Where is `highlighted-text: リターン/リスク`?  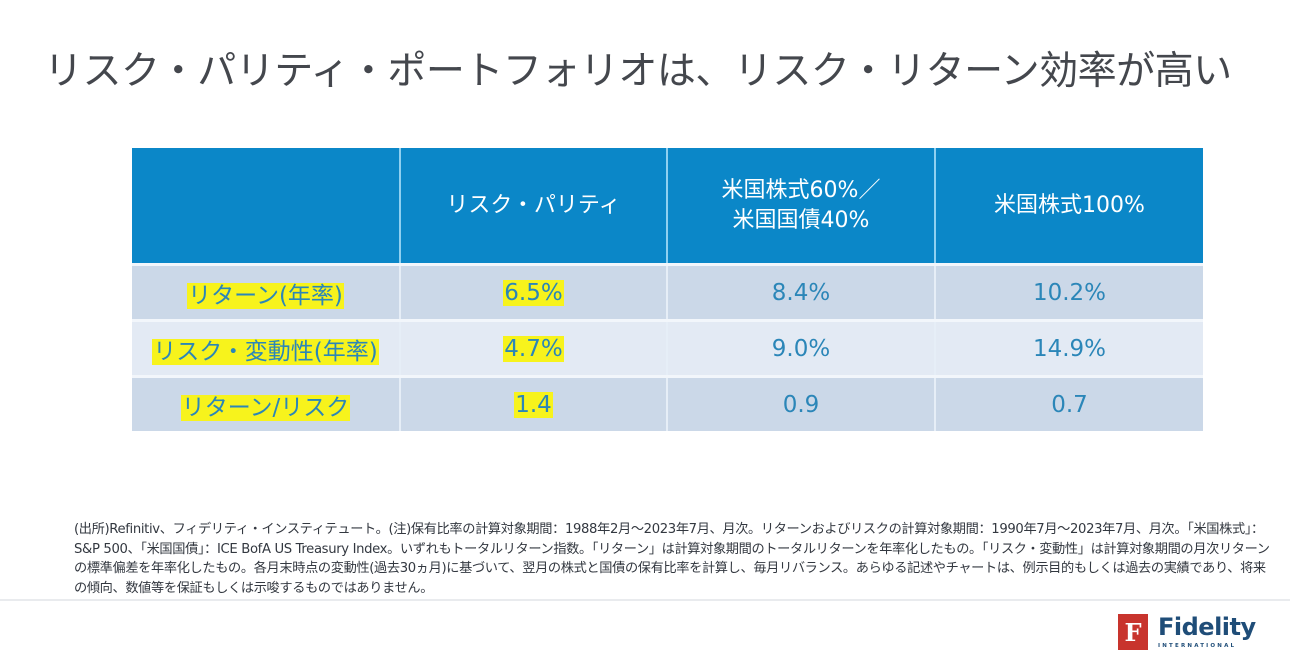
highlighted-text: リターン/リスク is located at coordinates (265, 407).